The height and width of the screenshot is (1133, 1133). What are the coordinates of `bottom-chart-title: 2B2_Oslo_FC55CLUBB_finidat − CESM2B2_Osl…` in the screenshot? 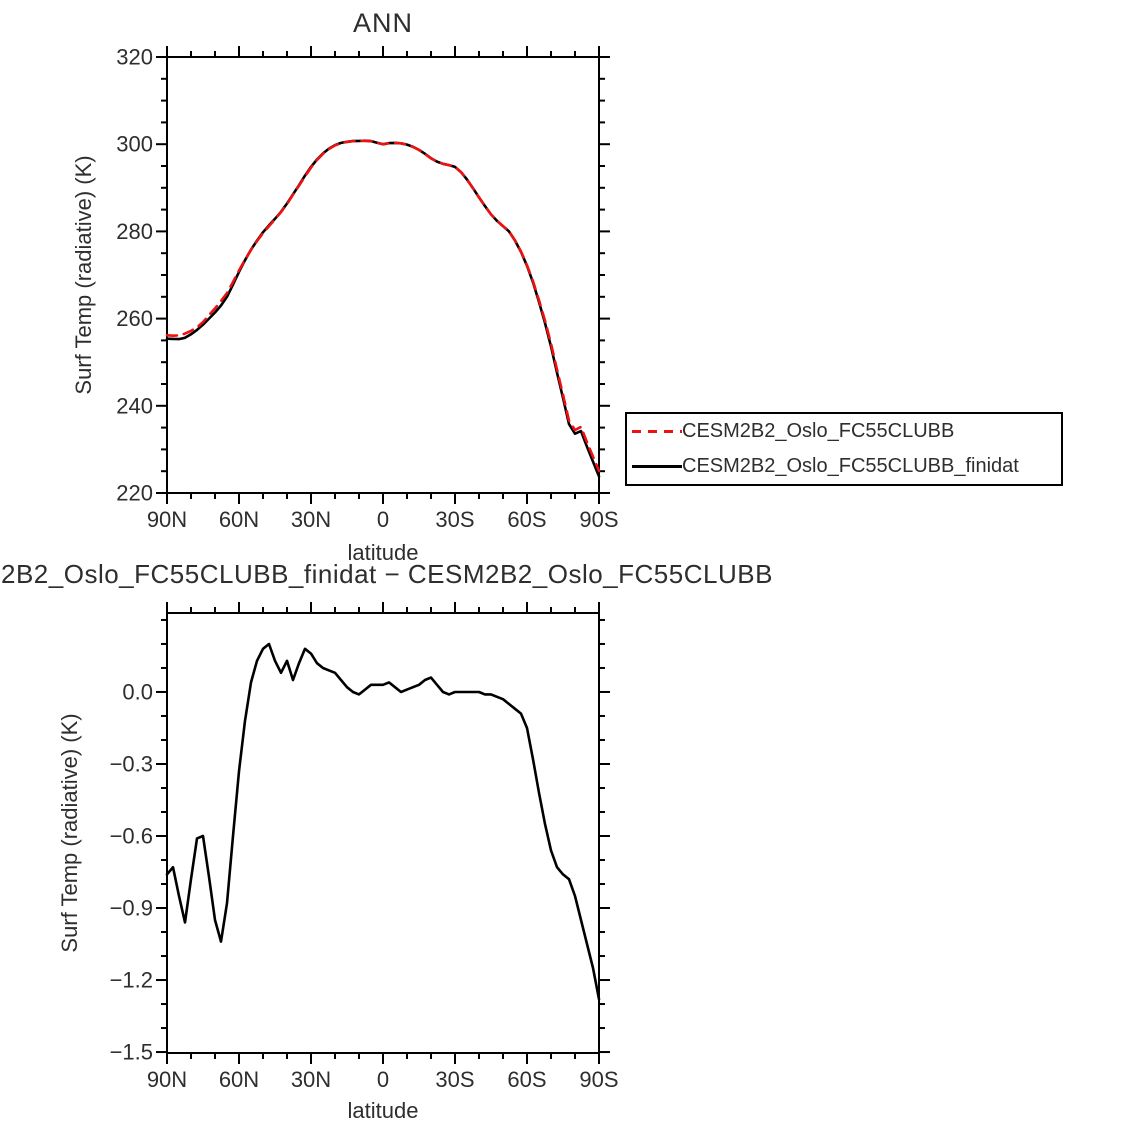 It's located at (387, 574).